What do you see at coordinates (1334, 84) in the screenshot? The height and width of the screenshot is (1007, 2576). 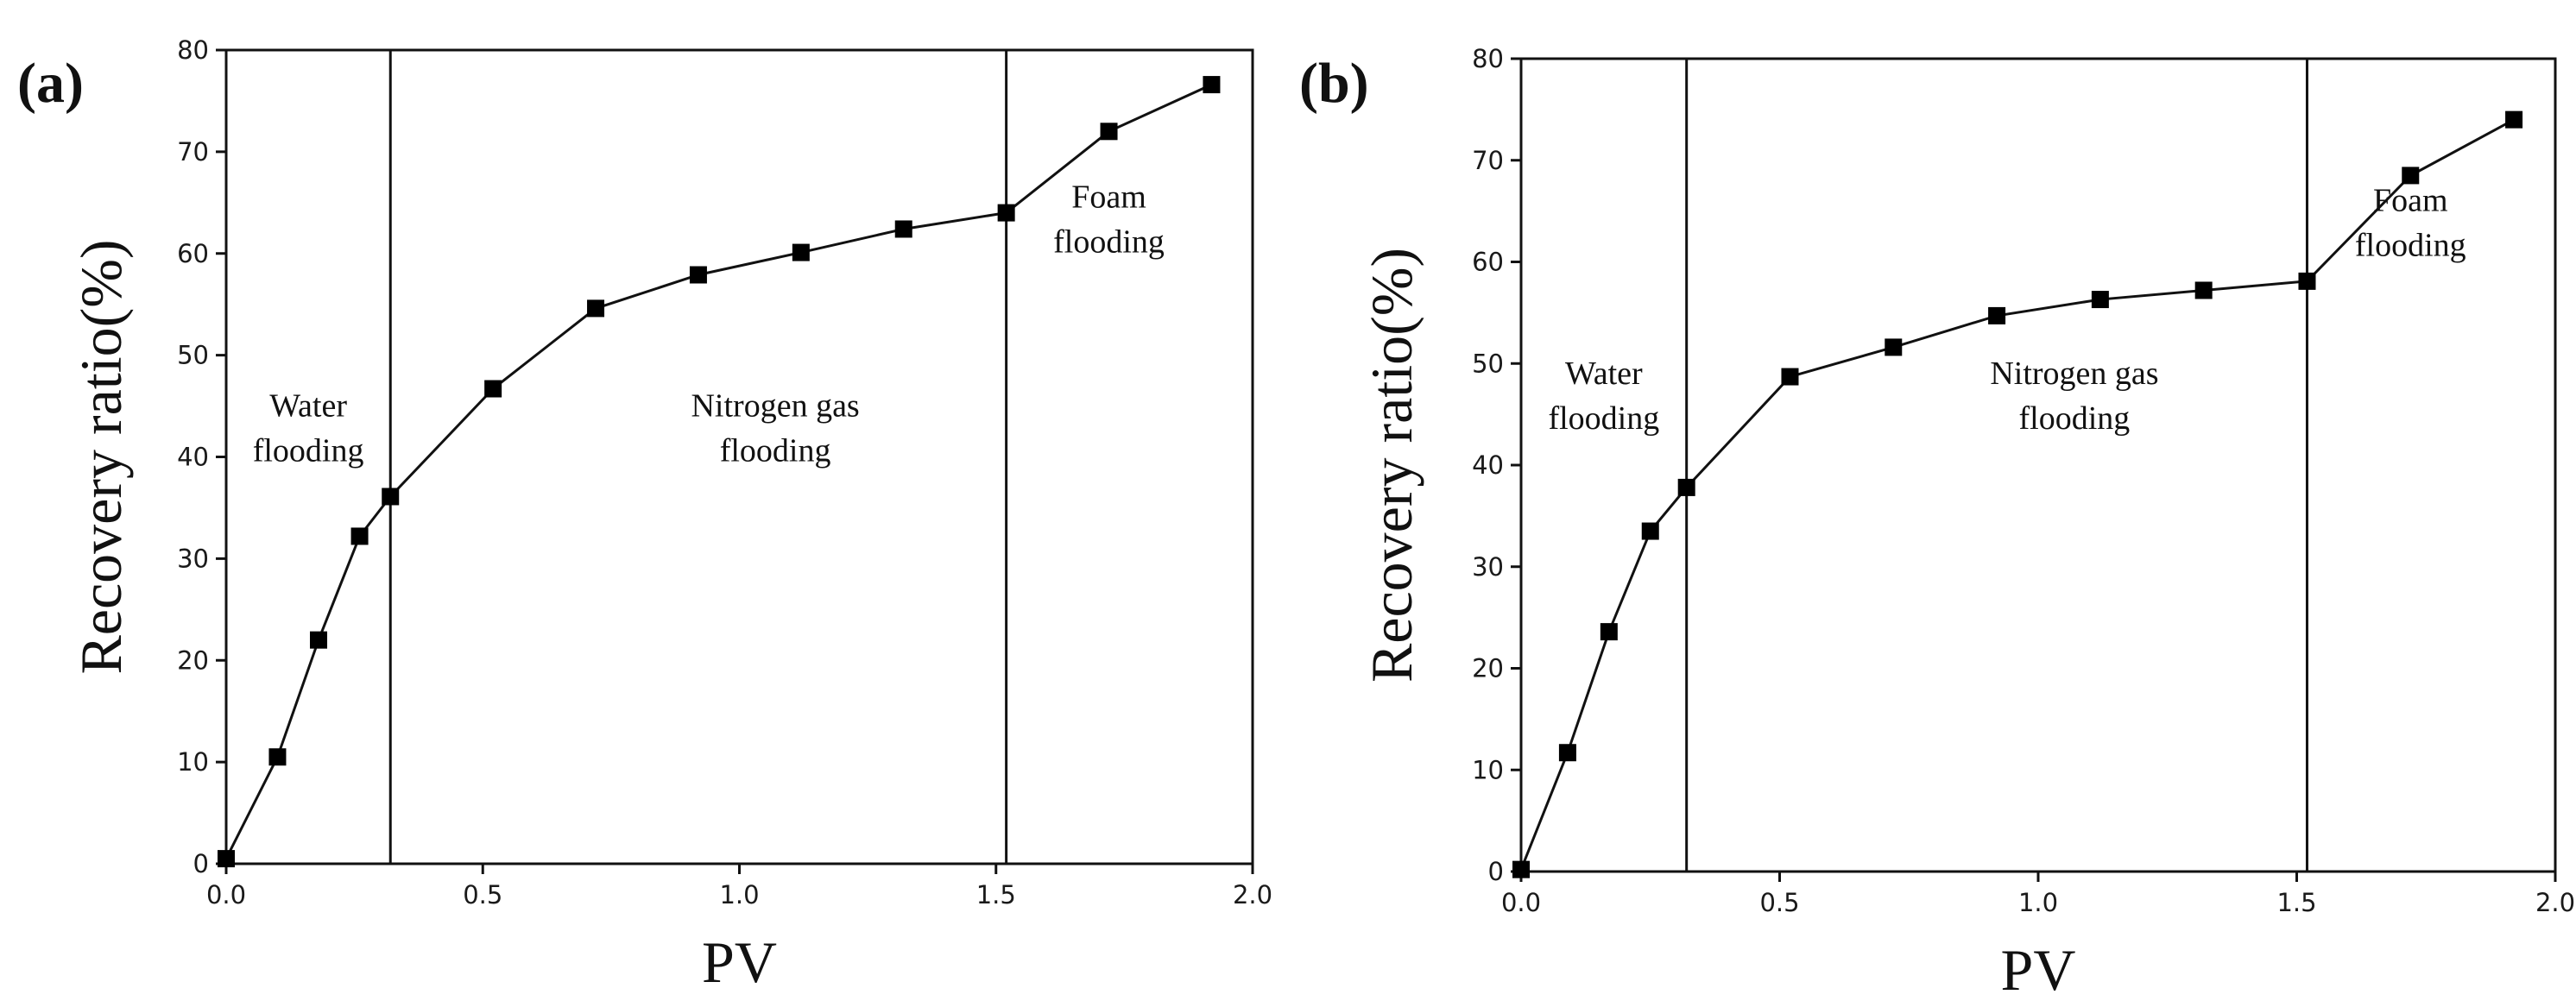 I see `panel-label: (b)` at bounding box center [1334, 84].